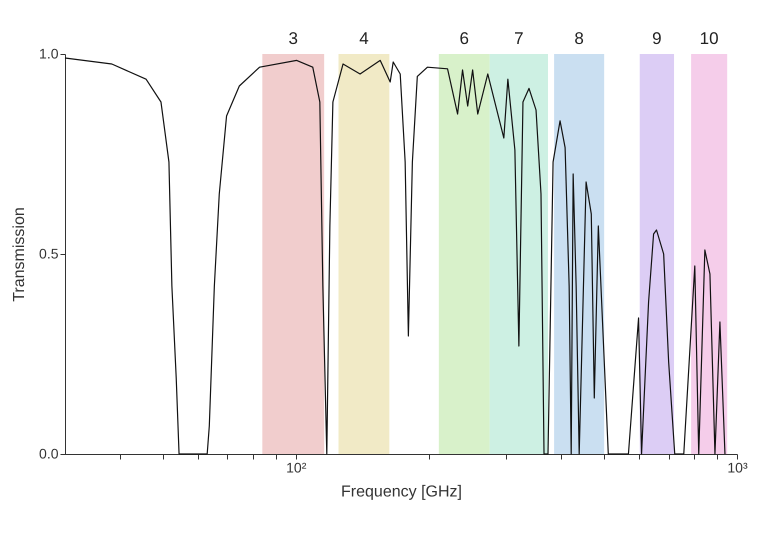 This screenshot has height=534, width=767. Describe the element at coordinates (657, 38) in the screenshot. I see `band-label: 9` at that location.